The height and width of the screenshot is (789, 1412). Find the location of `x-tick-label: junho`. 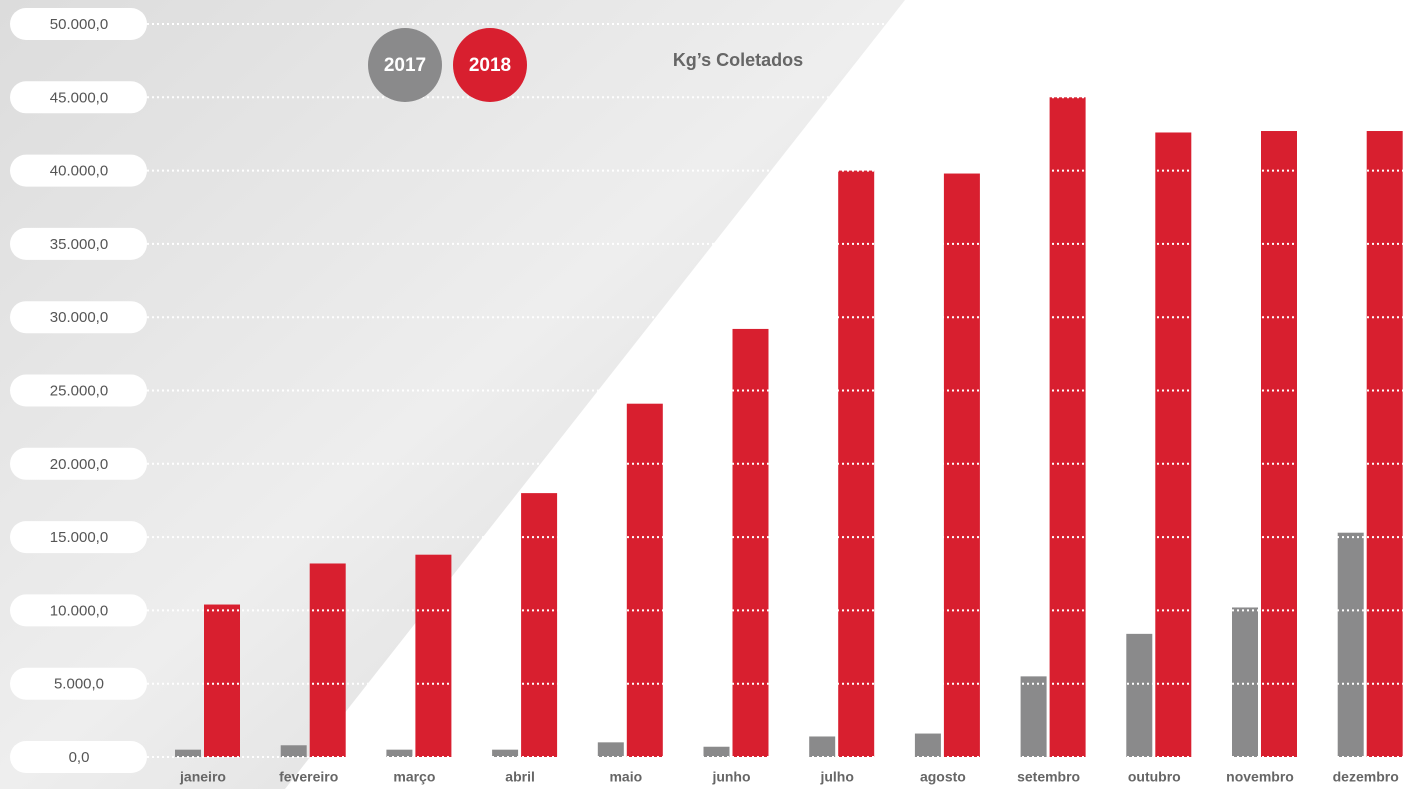

x-tick-label: junho is located at coordinates (730, 777).